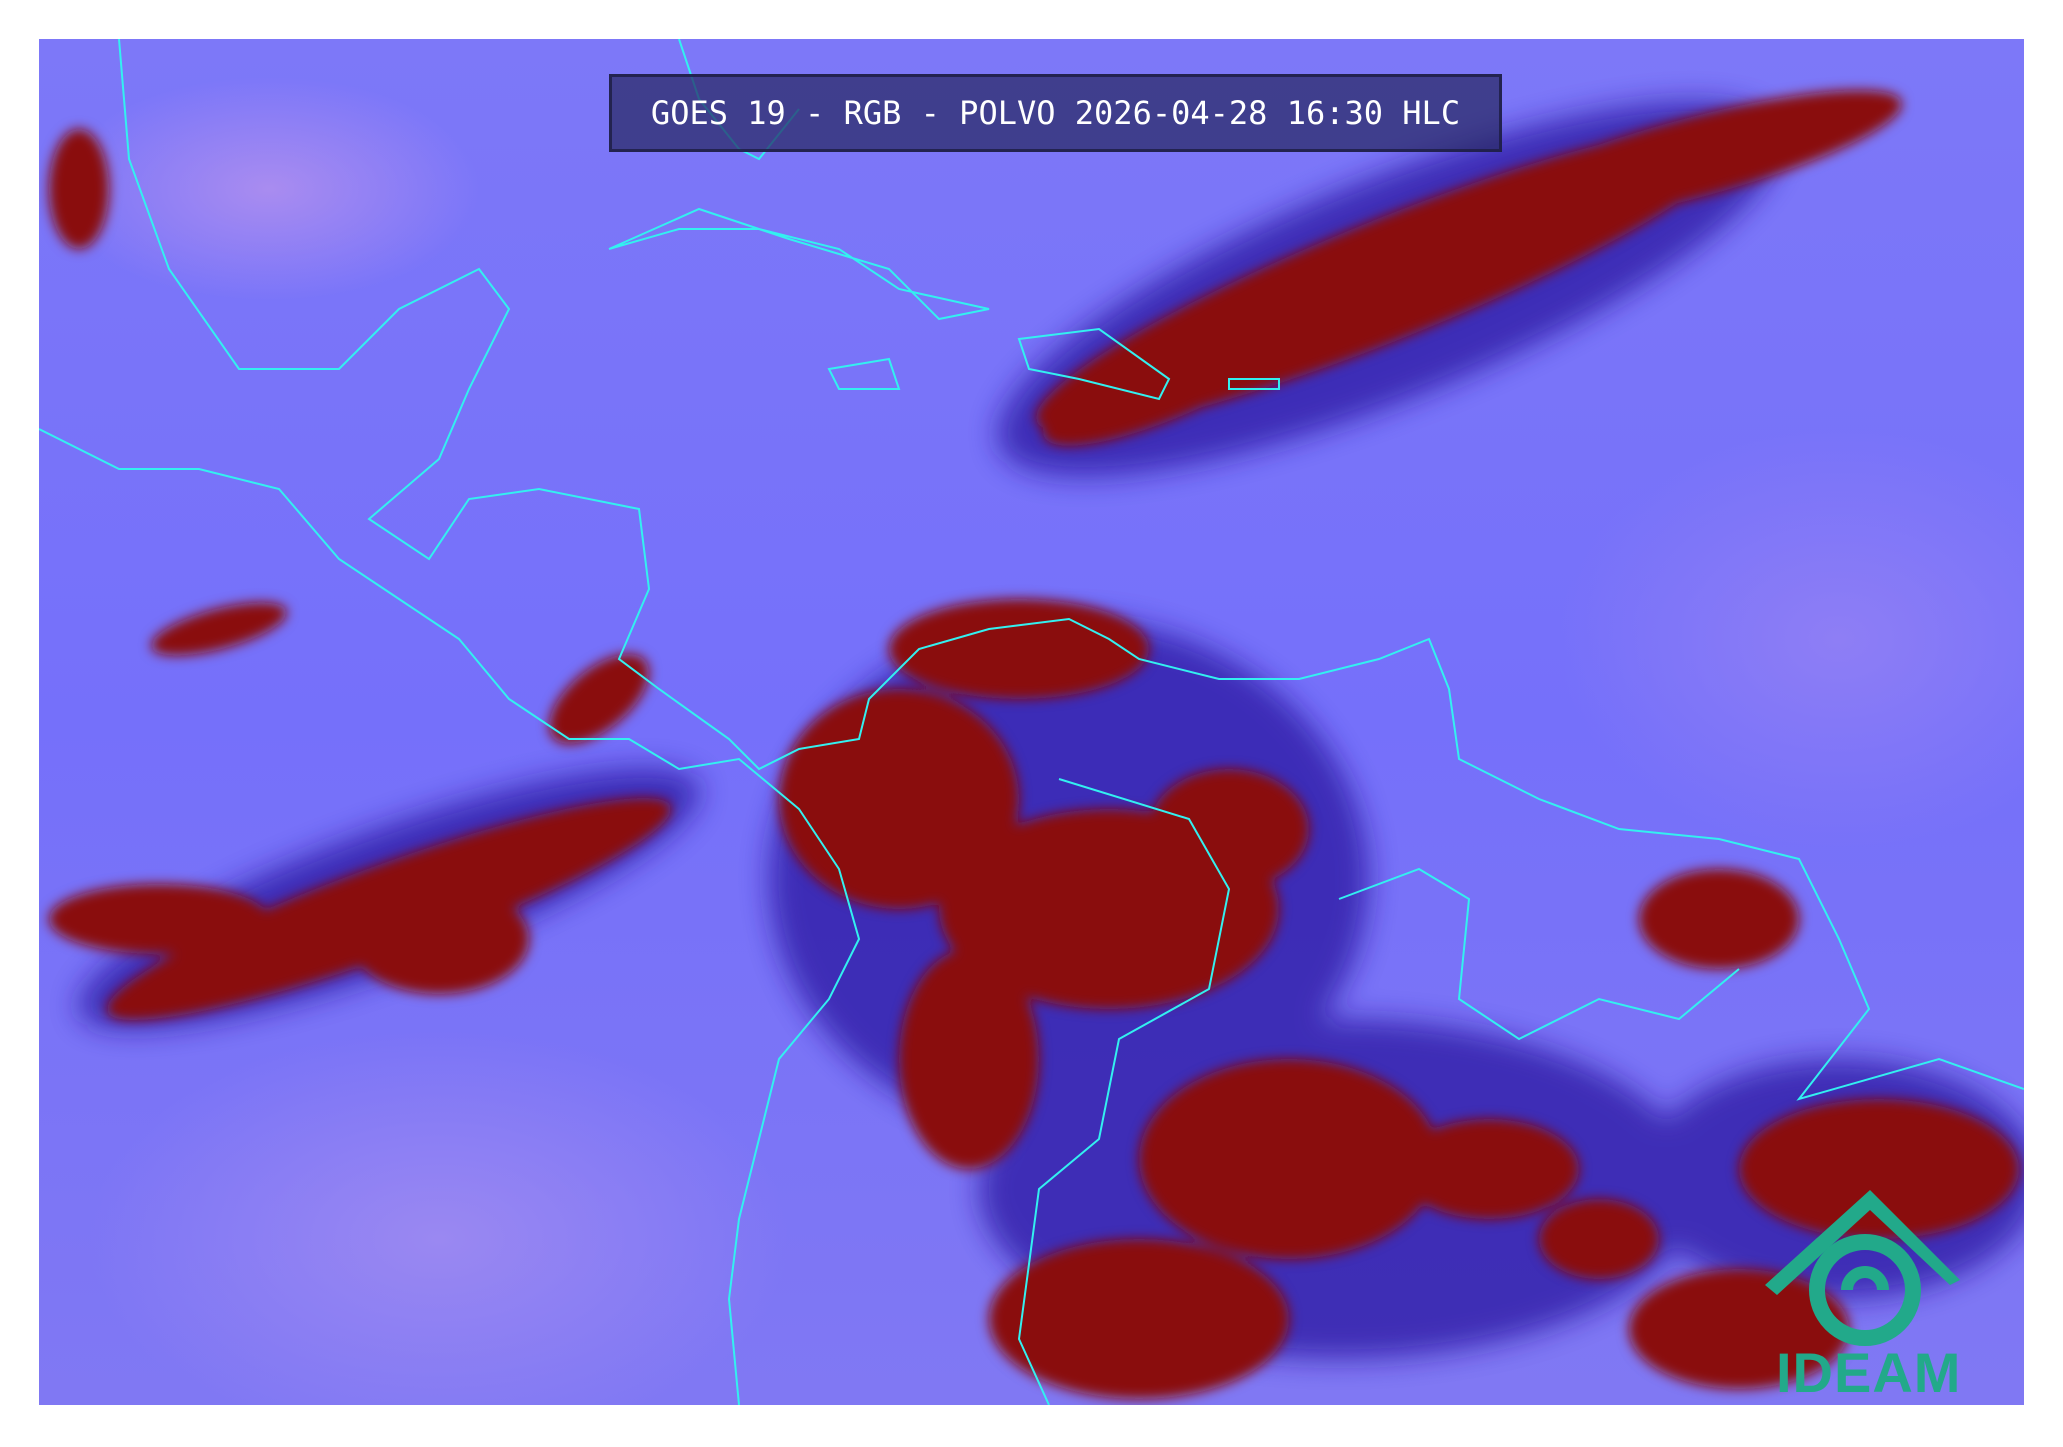 The image size is (2063, 1447). Describe the element at coordinates (1862, 1268) in the screenshot. I see `ideam-logo-icon` at that location.